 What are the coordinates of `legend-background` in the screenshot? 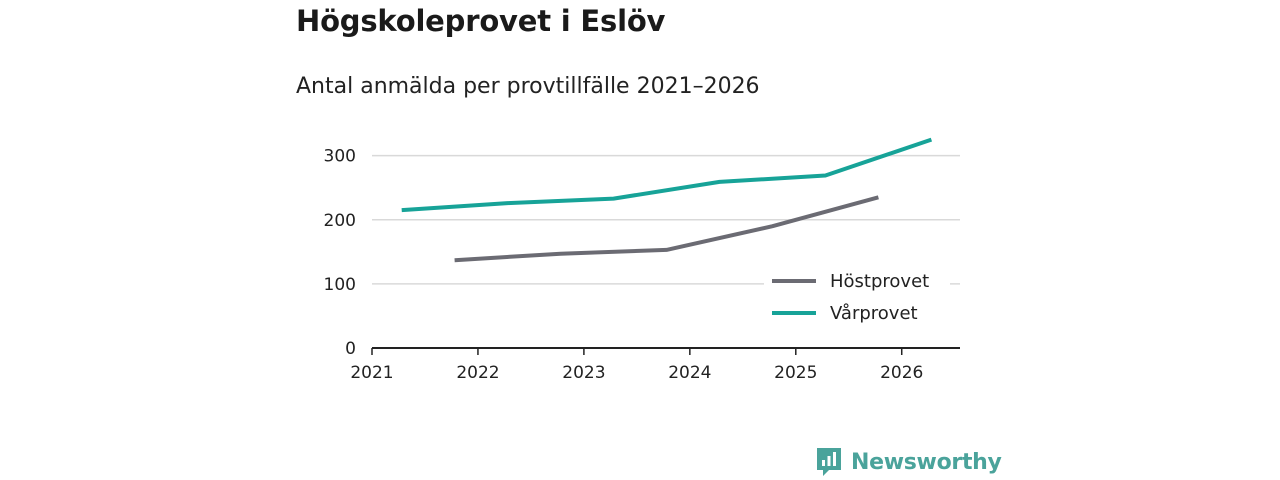 It's located at (857, 296).